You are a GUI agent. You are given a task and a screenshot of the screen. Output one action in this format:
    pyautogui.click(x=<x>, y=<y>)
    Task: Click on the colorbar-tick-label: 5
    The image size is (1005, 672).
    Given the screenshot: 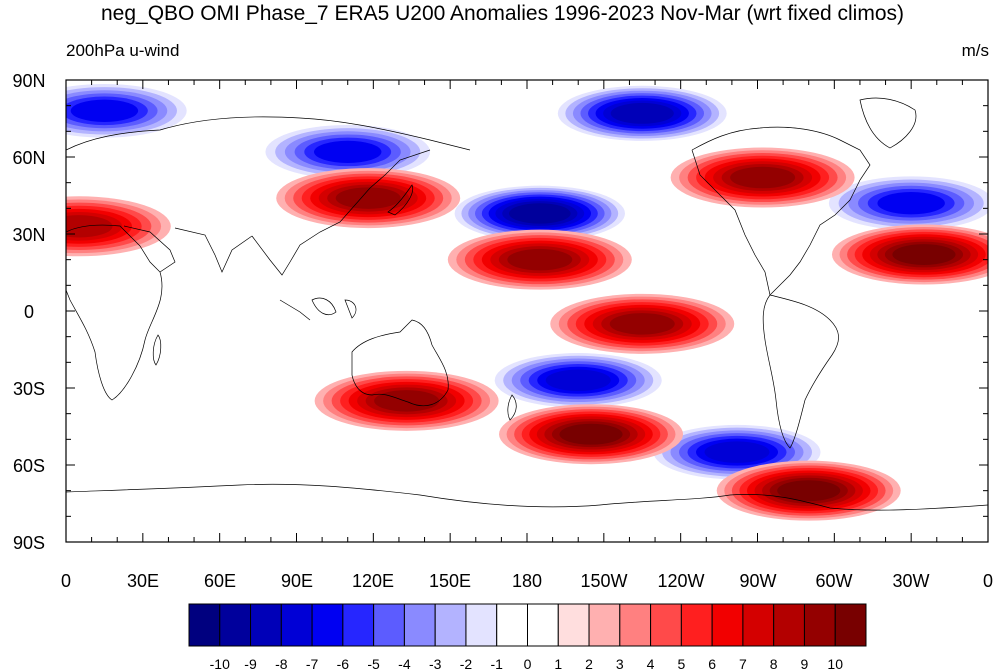 What is the action you would take?
    pyautogui.click(x=681, y=664)
    